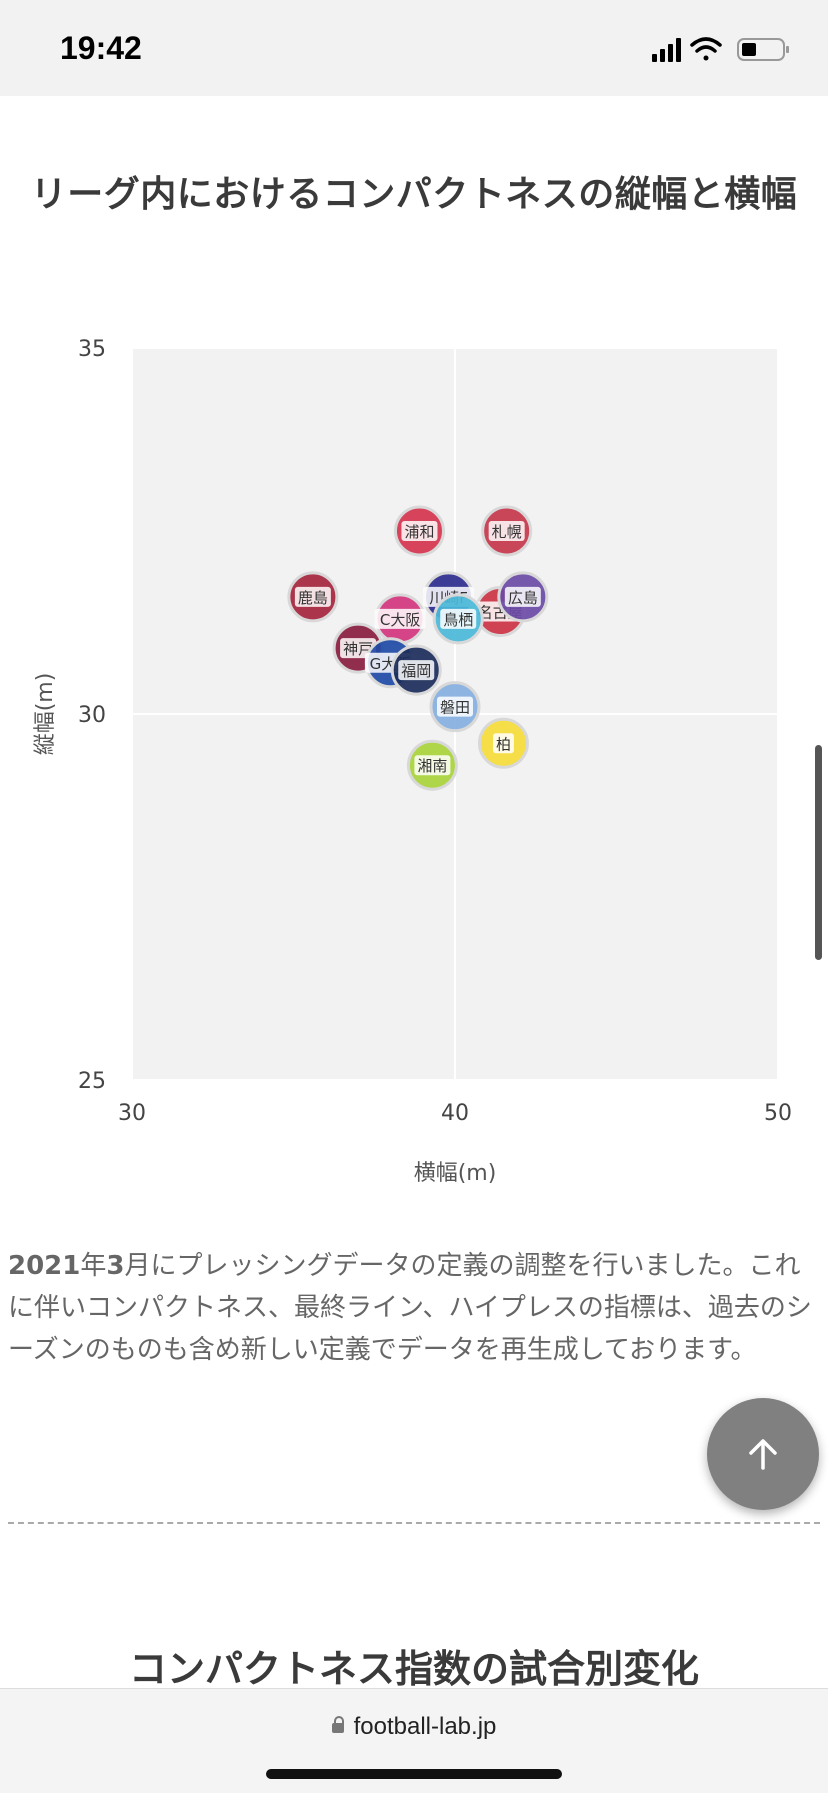 Image resolution: width=828 pixels, height=1793 pixels. I want to click on section-divider, so click(414, 1523).